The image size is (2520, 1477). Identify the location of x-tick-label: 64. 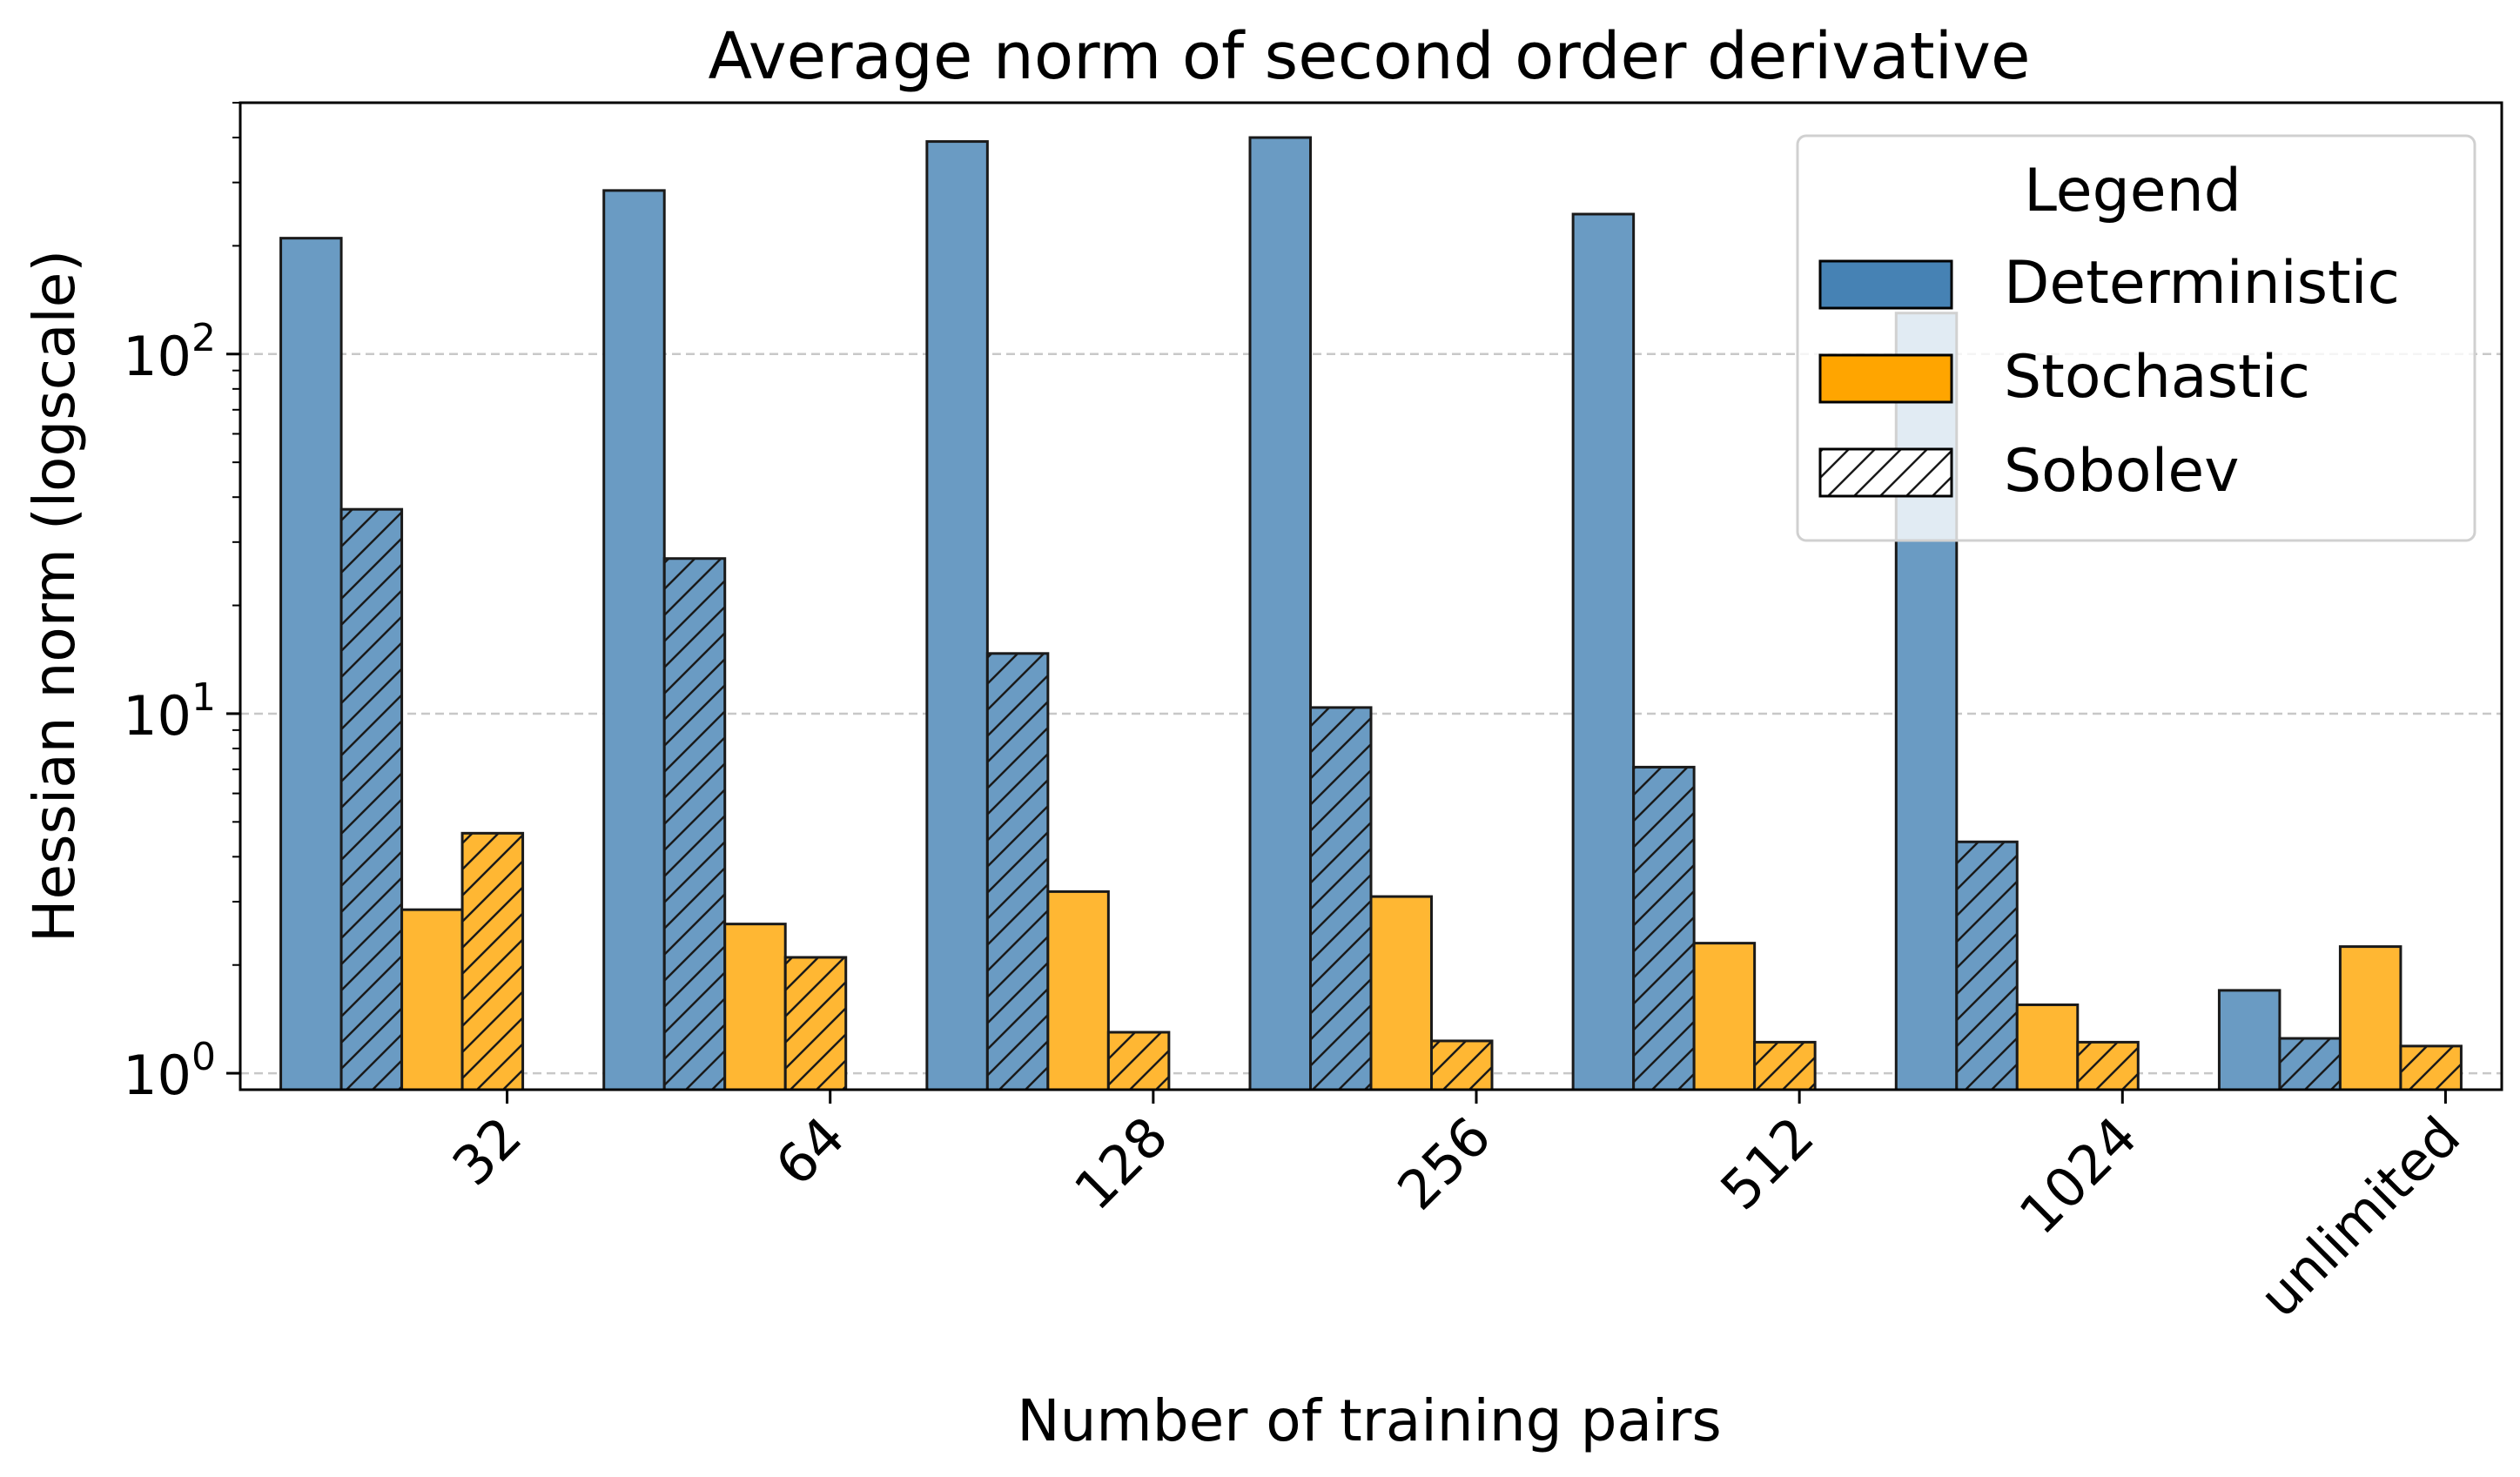
(810, 1151).